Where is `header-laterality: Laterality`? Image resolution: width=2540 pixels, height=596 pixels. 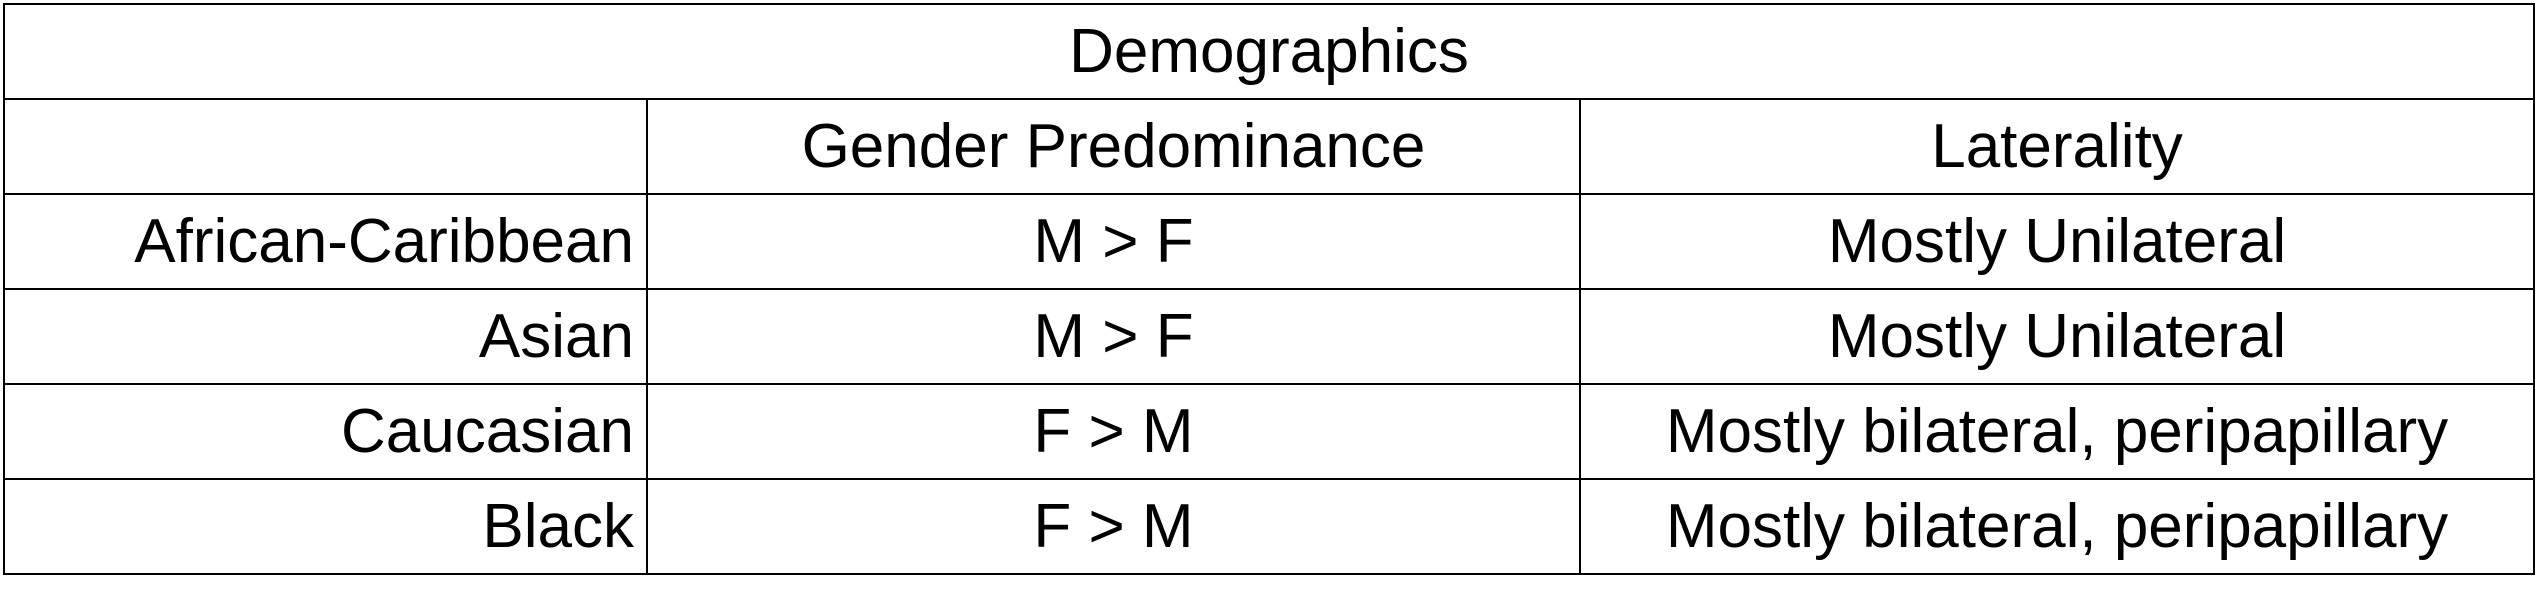 header-laterality: Laterality is located at coordinates (2057, 146).